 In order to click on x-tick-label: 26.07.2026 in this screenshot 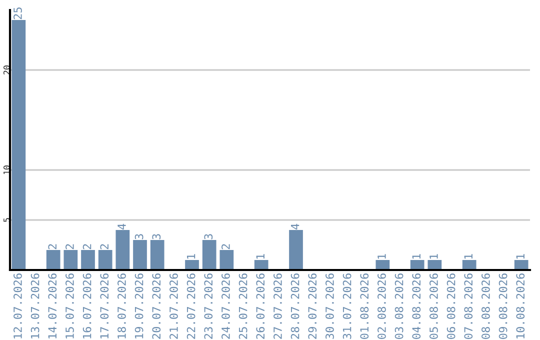, I will do `click(260, 306)`.